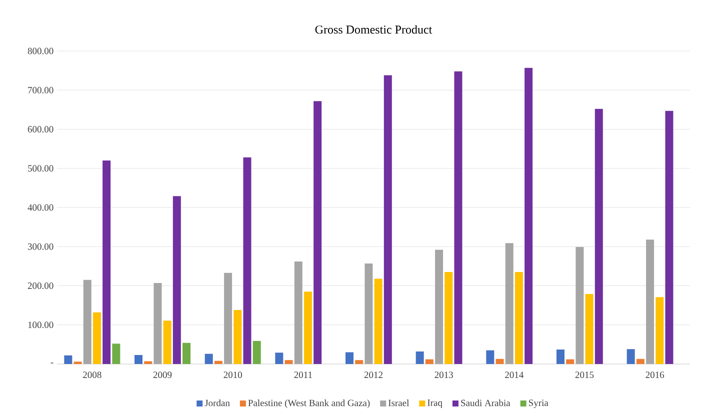  Describe the element at coordinates (373, 375) in the screenshot. I see `x-tick-label: 2012` at that location.